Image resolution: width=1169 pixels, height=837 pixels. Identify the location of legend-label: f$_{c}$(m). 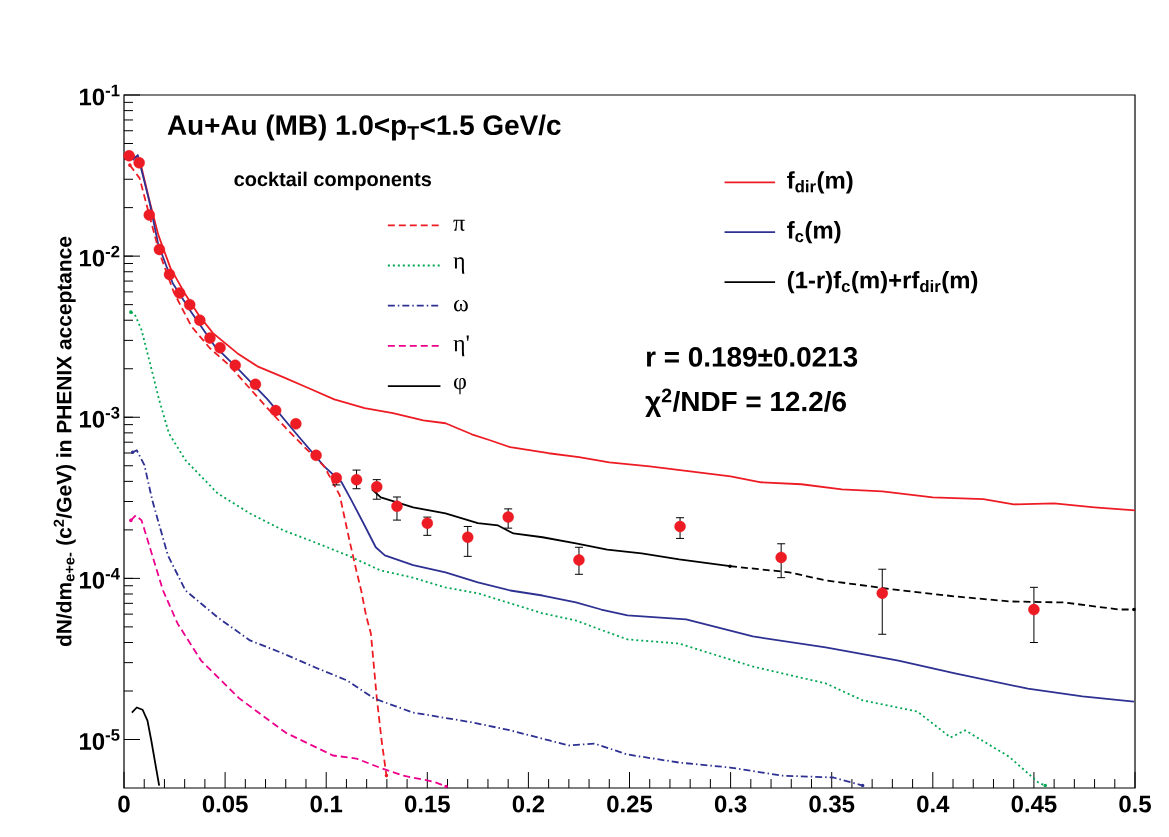
(814, 232).